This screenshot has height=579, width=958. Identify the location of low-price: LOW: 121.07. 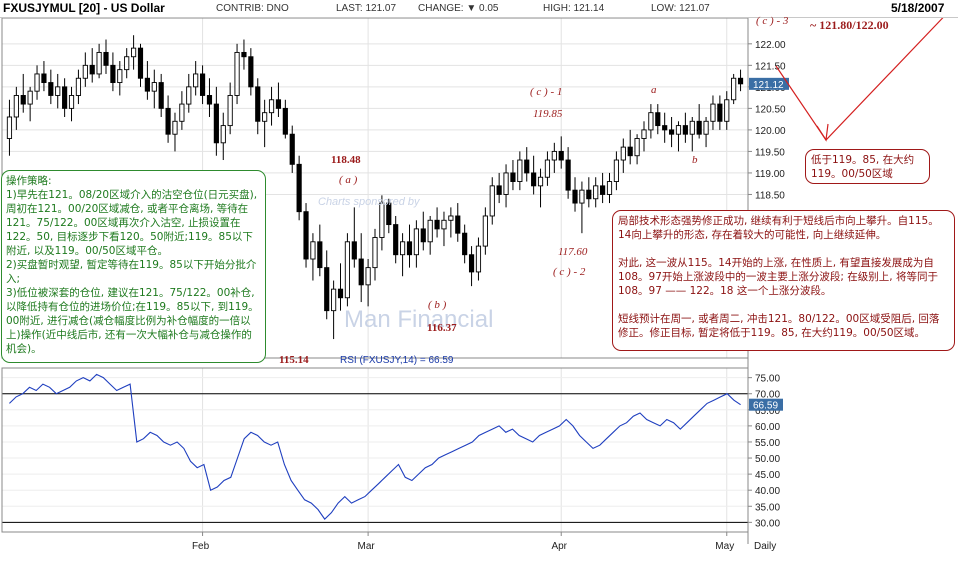
(680, 8).